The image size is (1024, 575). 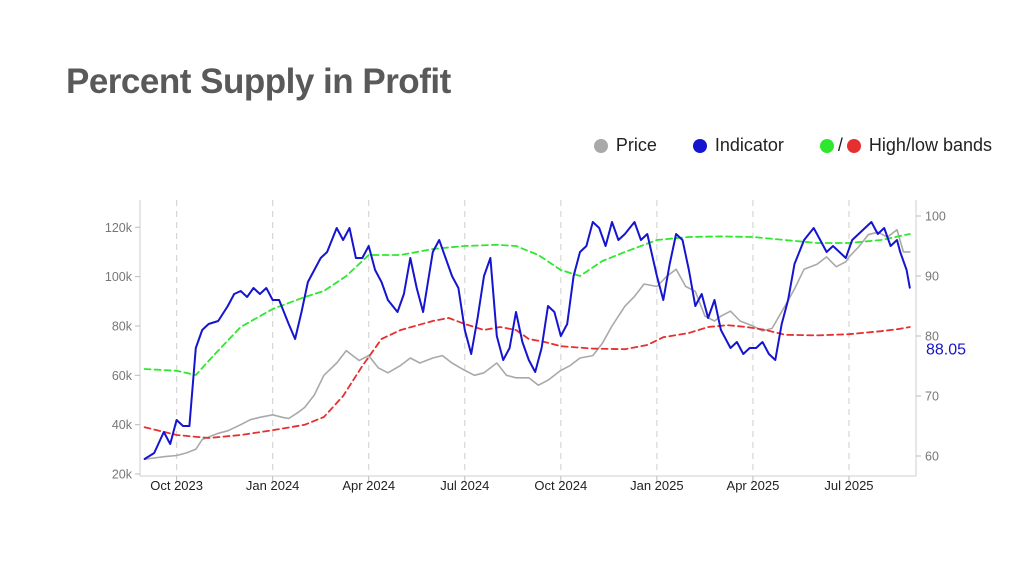 What do you see at coordinates (699, 145) in the screenshot?
I see `indicator-dot-icon` at bounding box center [699, 145].